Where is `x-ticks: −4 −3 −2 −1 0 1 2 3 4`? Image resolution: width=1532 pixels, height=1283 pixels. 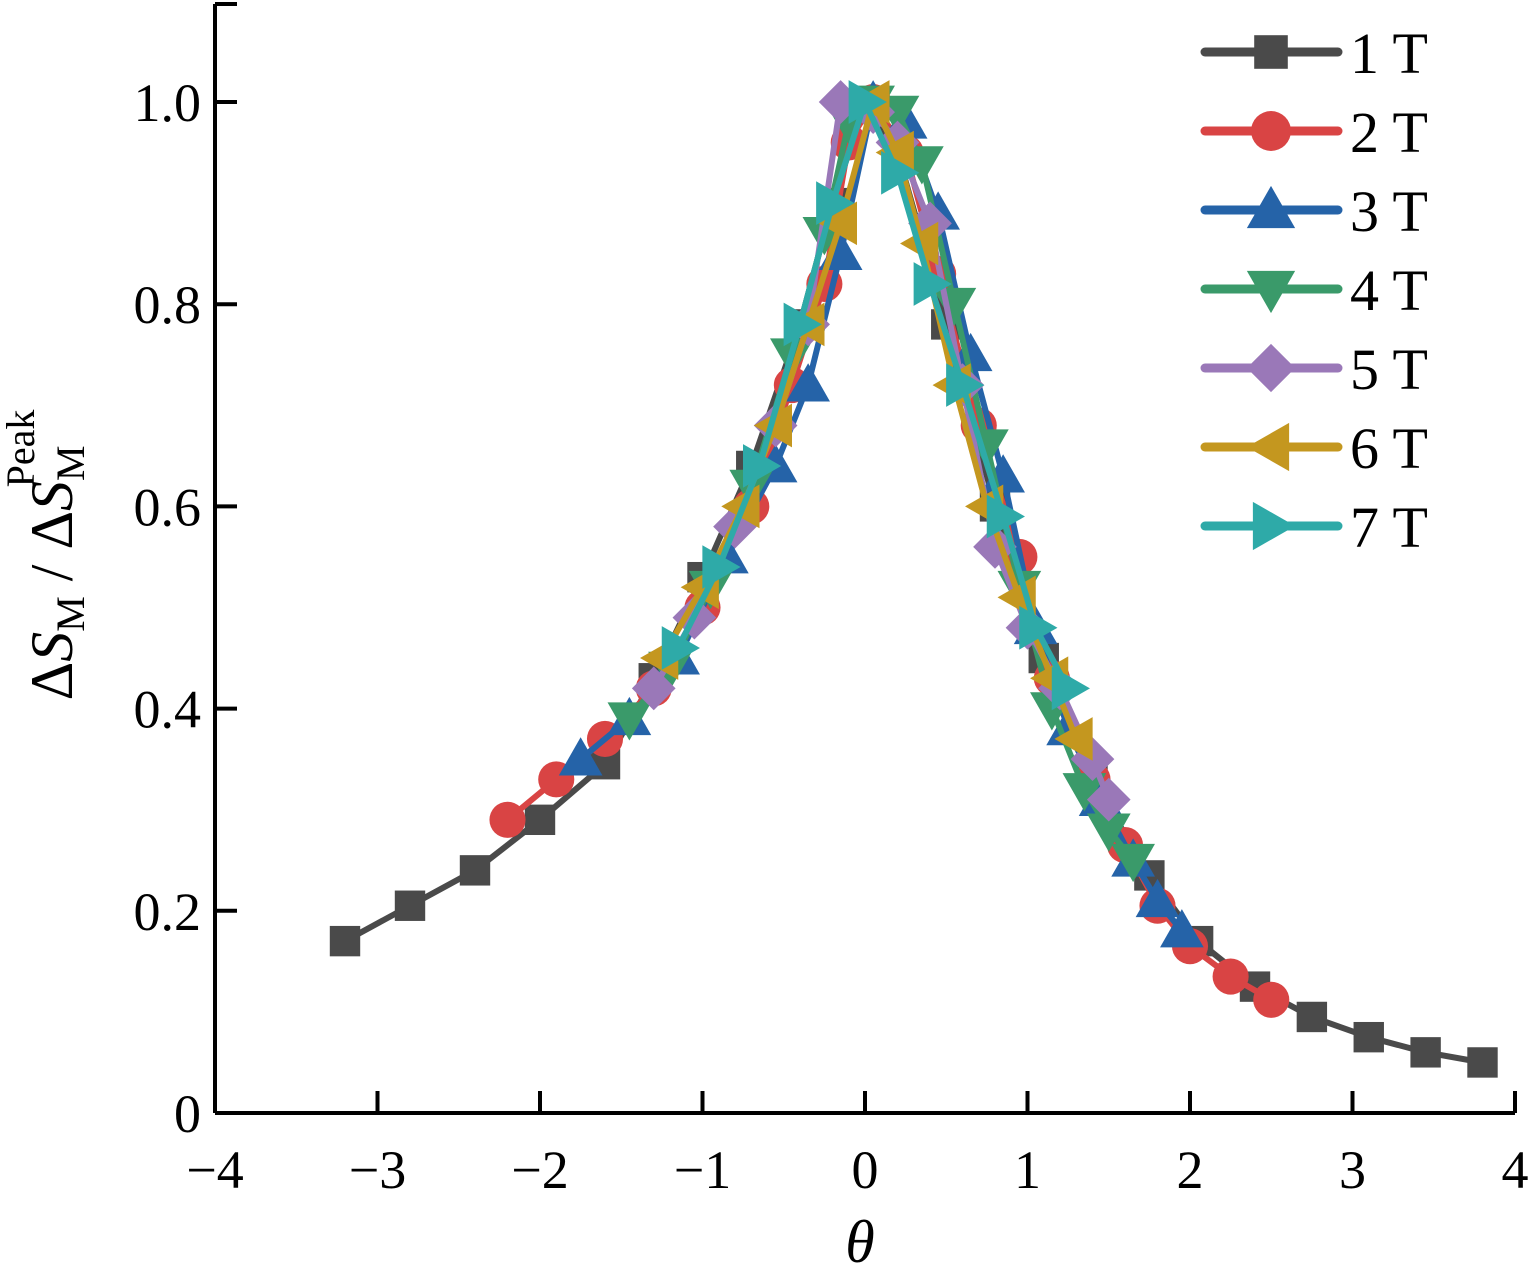
x-ticks: −4 −3 −2 −1 0 1 2 3 4 is located at coordinates (857, 1145).